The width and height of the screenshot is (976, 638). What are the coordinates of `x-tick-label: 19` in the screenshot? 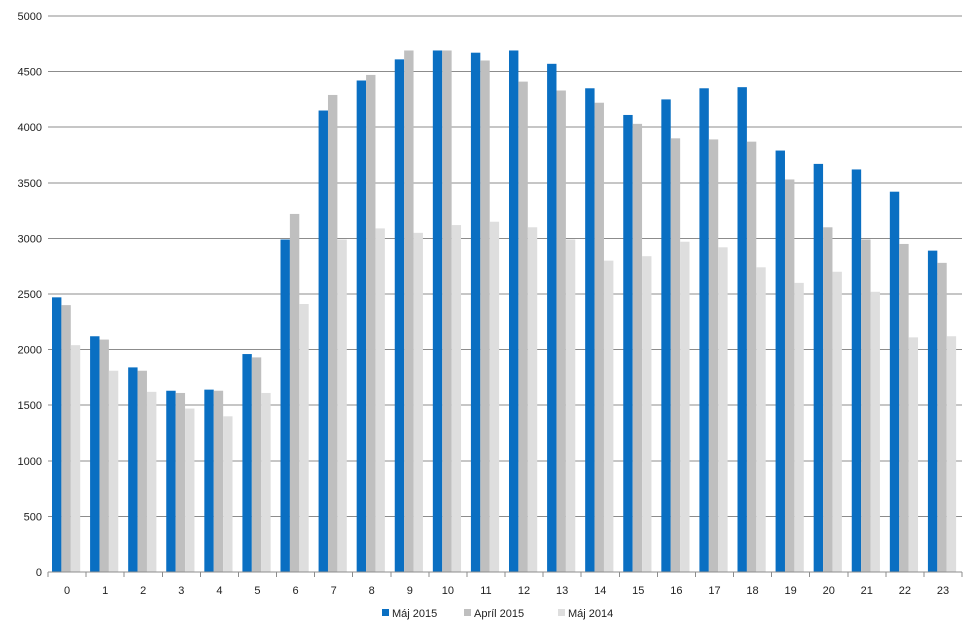 It's located at (791, 591).